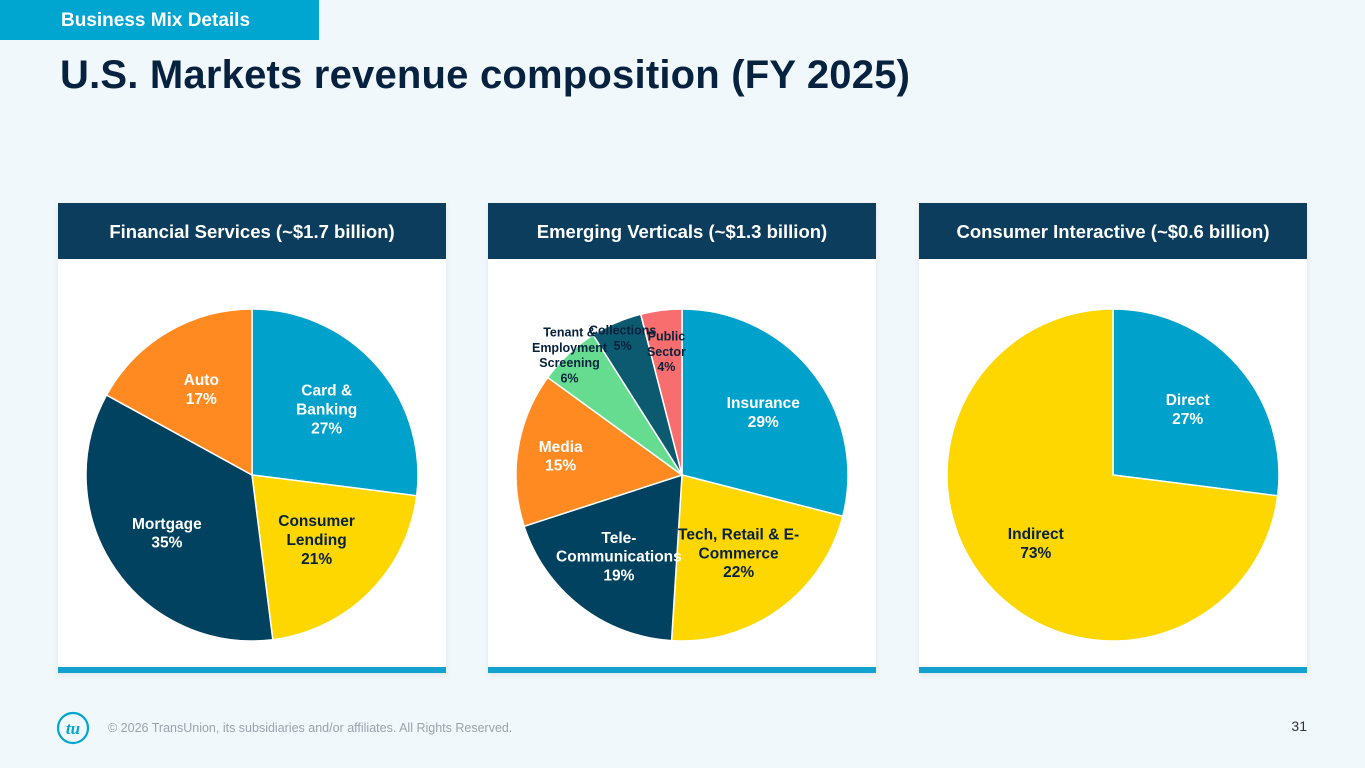  I want to click on slice-percent: 17%, so click(201, 399).